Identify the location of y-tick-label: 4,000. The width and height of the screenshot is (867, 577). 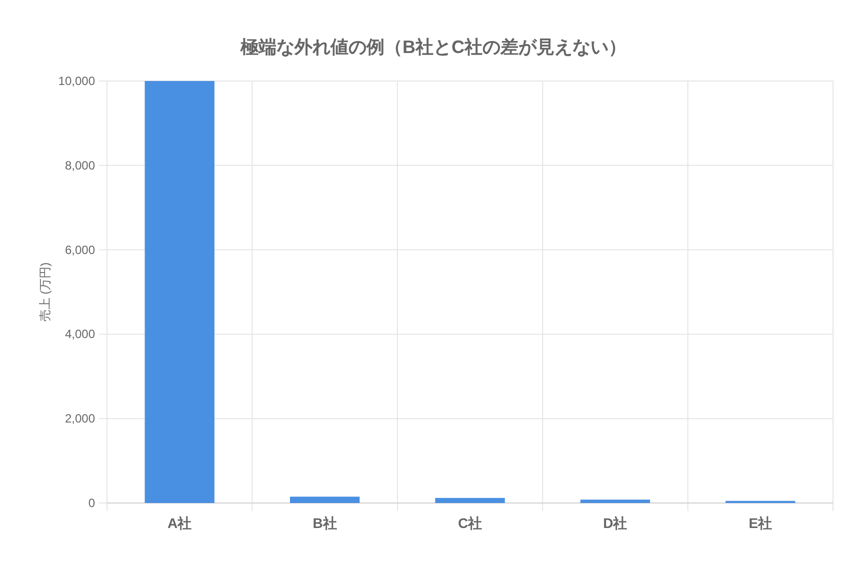
(80, 334).